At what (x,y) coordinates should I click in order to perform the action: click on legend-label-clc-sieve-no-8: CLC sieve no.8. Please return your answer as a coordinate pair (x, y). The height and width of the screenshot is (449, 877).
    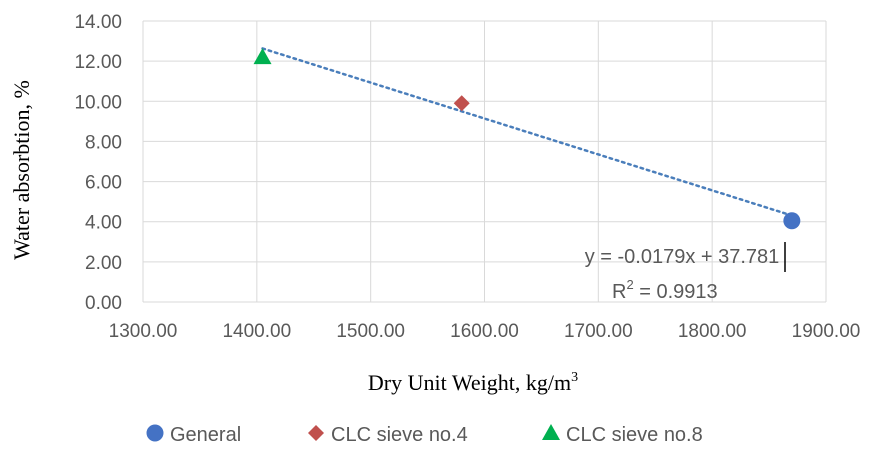
    Looking at the image, I should click on (634, 435).